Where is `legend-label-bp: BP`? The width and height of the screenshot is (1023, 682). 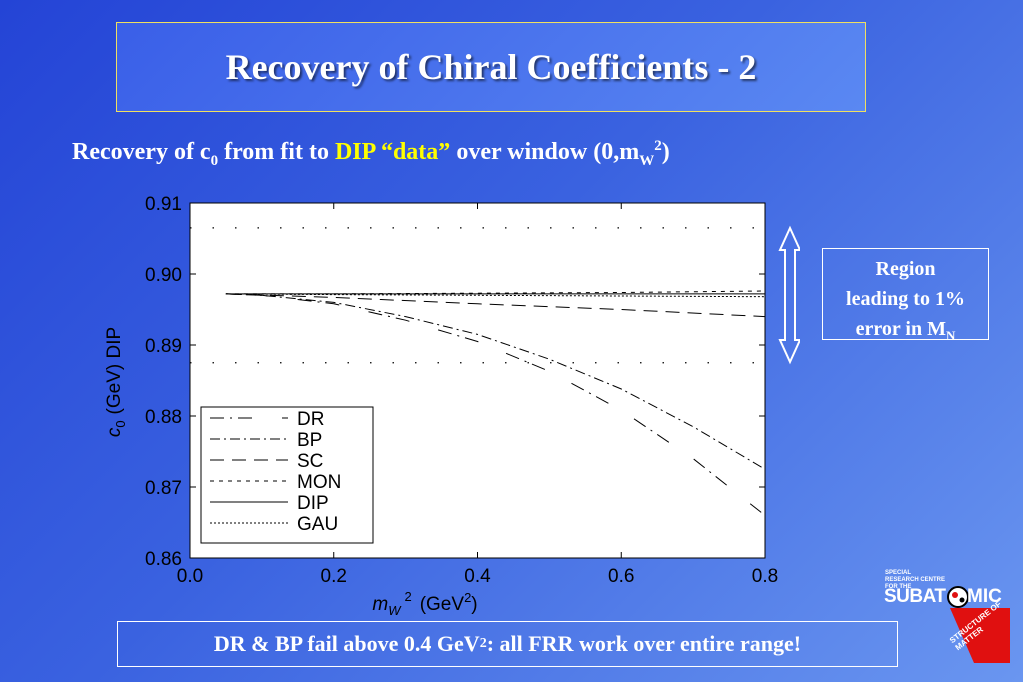
legend-label-bp: BP is located at coordinates (309, 440).